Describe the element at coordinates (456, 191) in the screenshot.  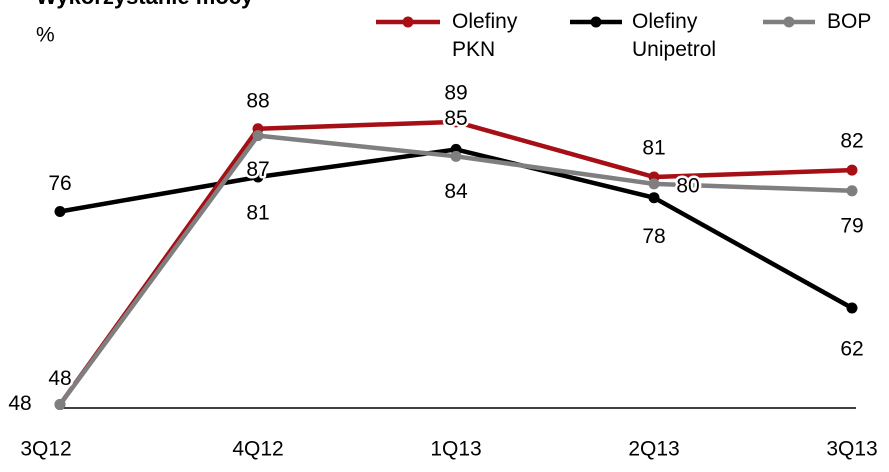
I see `data-label: 84` at that location.